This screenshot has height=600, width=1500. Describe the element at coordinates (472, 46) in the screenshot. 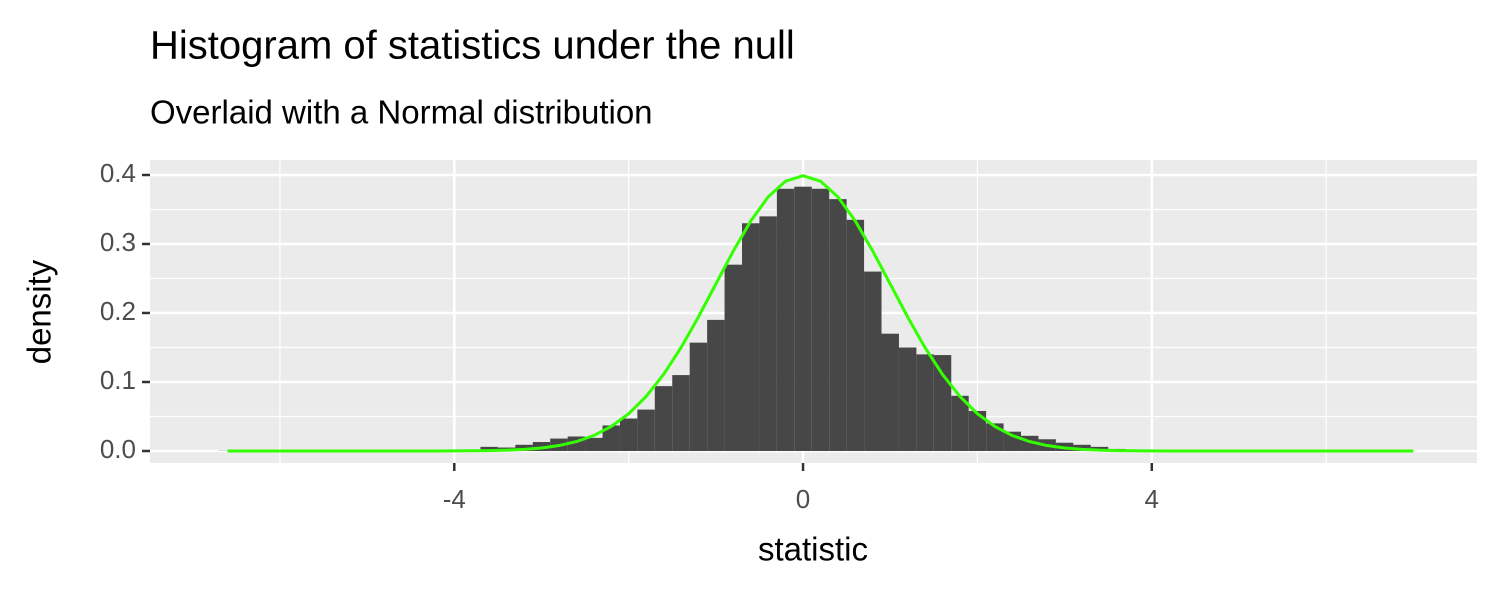

I see `chart-title: Histogram of statistics under the null` at that location.